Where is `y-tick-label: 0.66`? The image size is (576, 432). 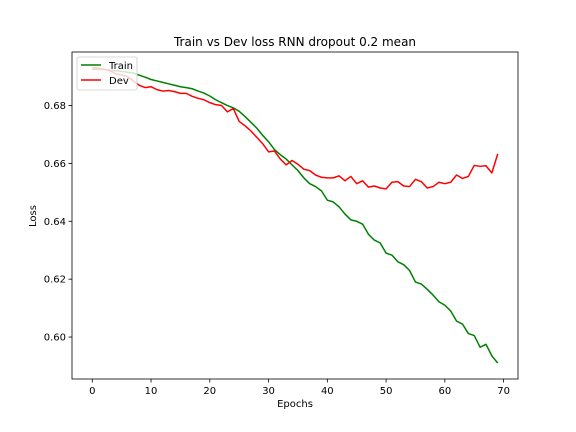 y-tick-label: 0.66 is located at coordinates (55, 164).